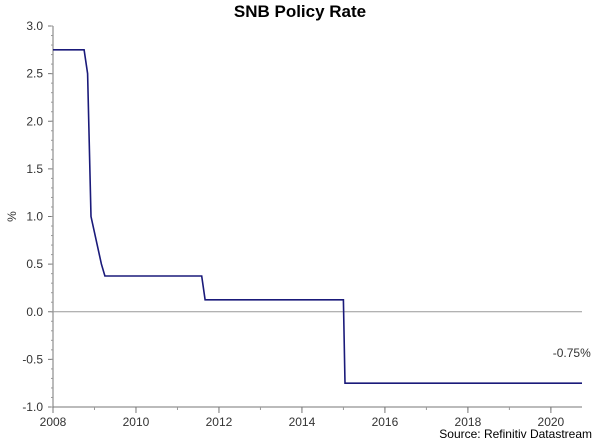  I want to click on y-tick-label: 2.0, so click(34, 121).